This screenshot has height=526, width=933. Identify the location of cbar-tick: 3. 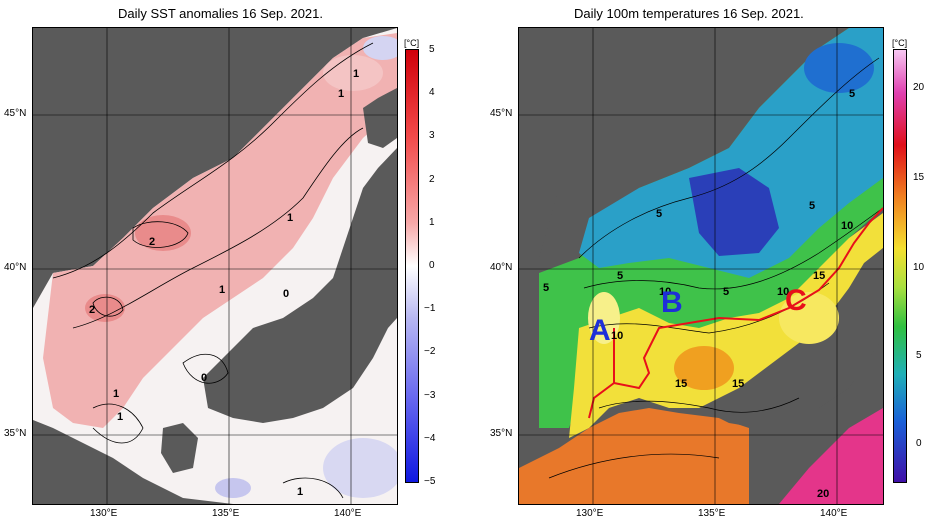
(432, 135).